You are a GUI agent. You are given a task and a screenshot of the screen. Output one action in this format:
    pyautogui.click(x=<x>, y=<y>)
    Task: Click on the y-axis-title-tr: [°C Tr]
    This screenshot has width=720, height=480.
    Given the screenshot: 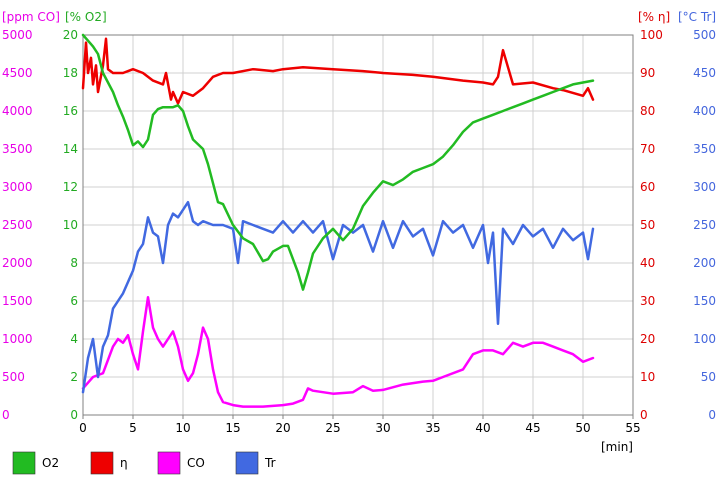 What is the action you would take?
    pyautogui.click(x=697, y=17)
    